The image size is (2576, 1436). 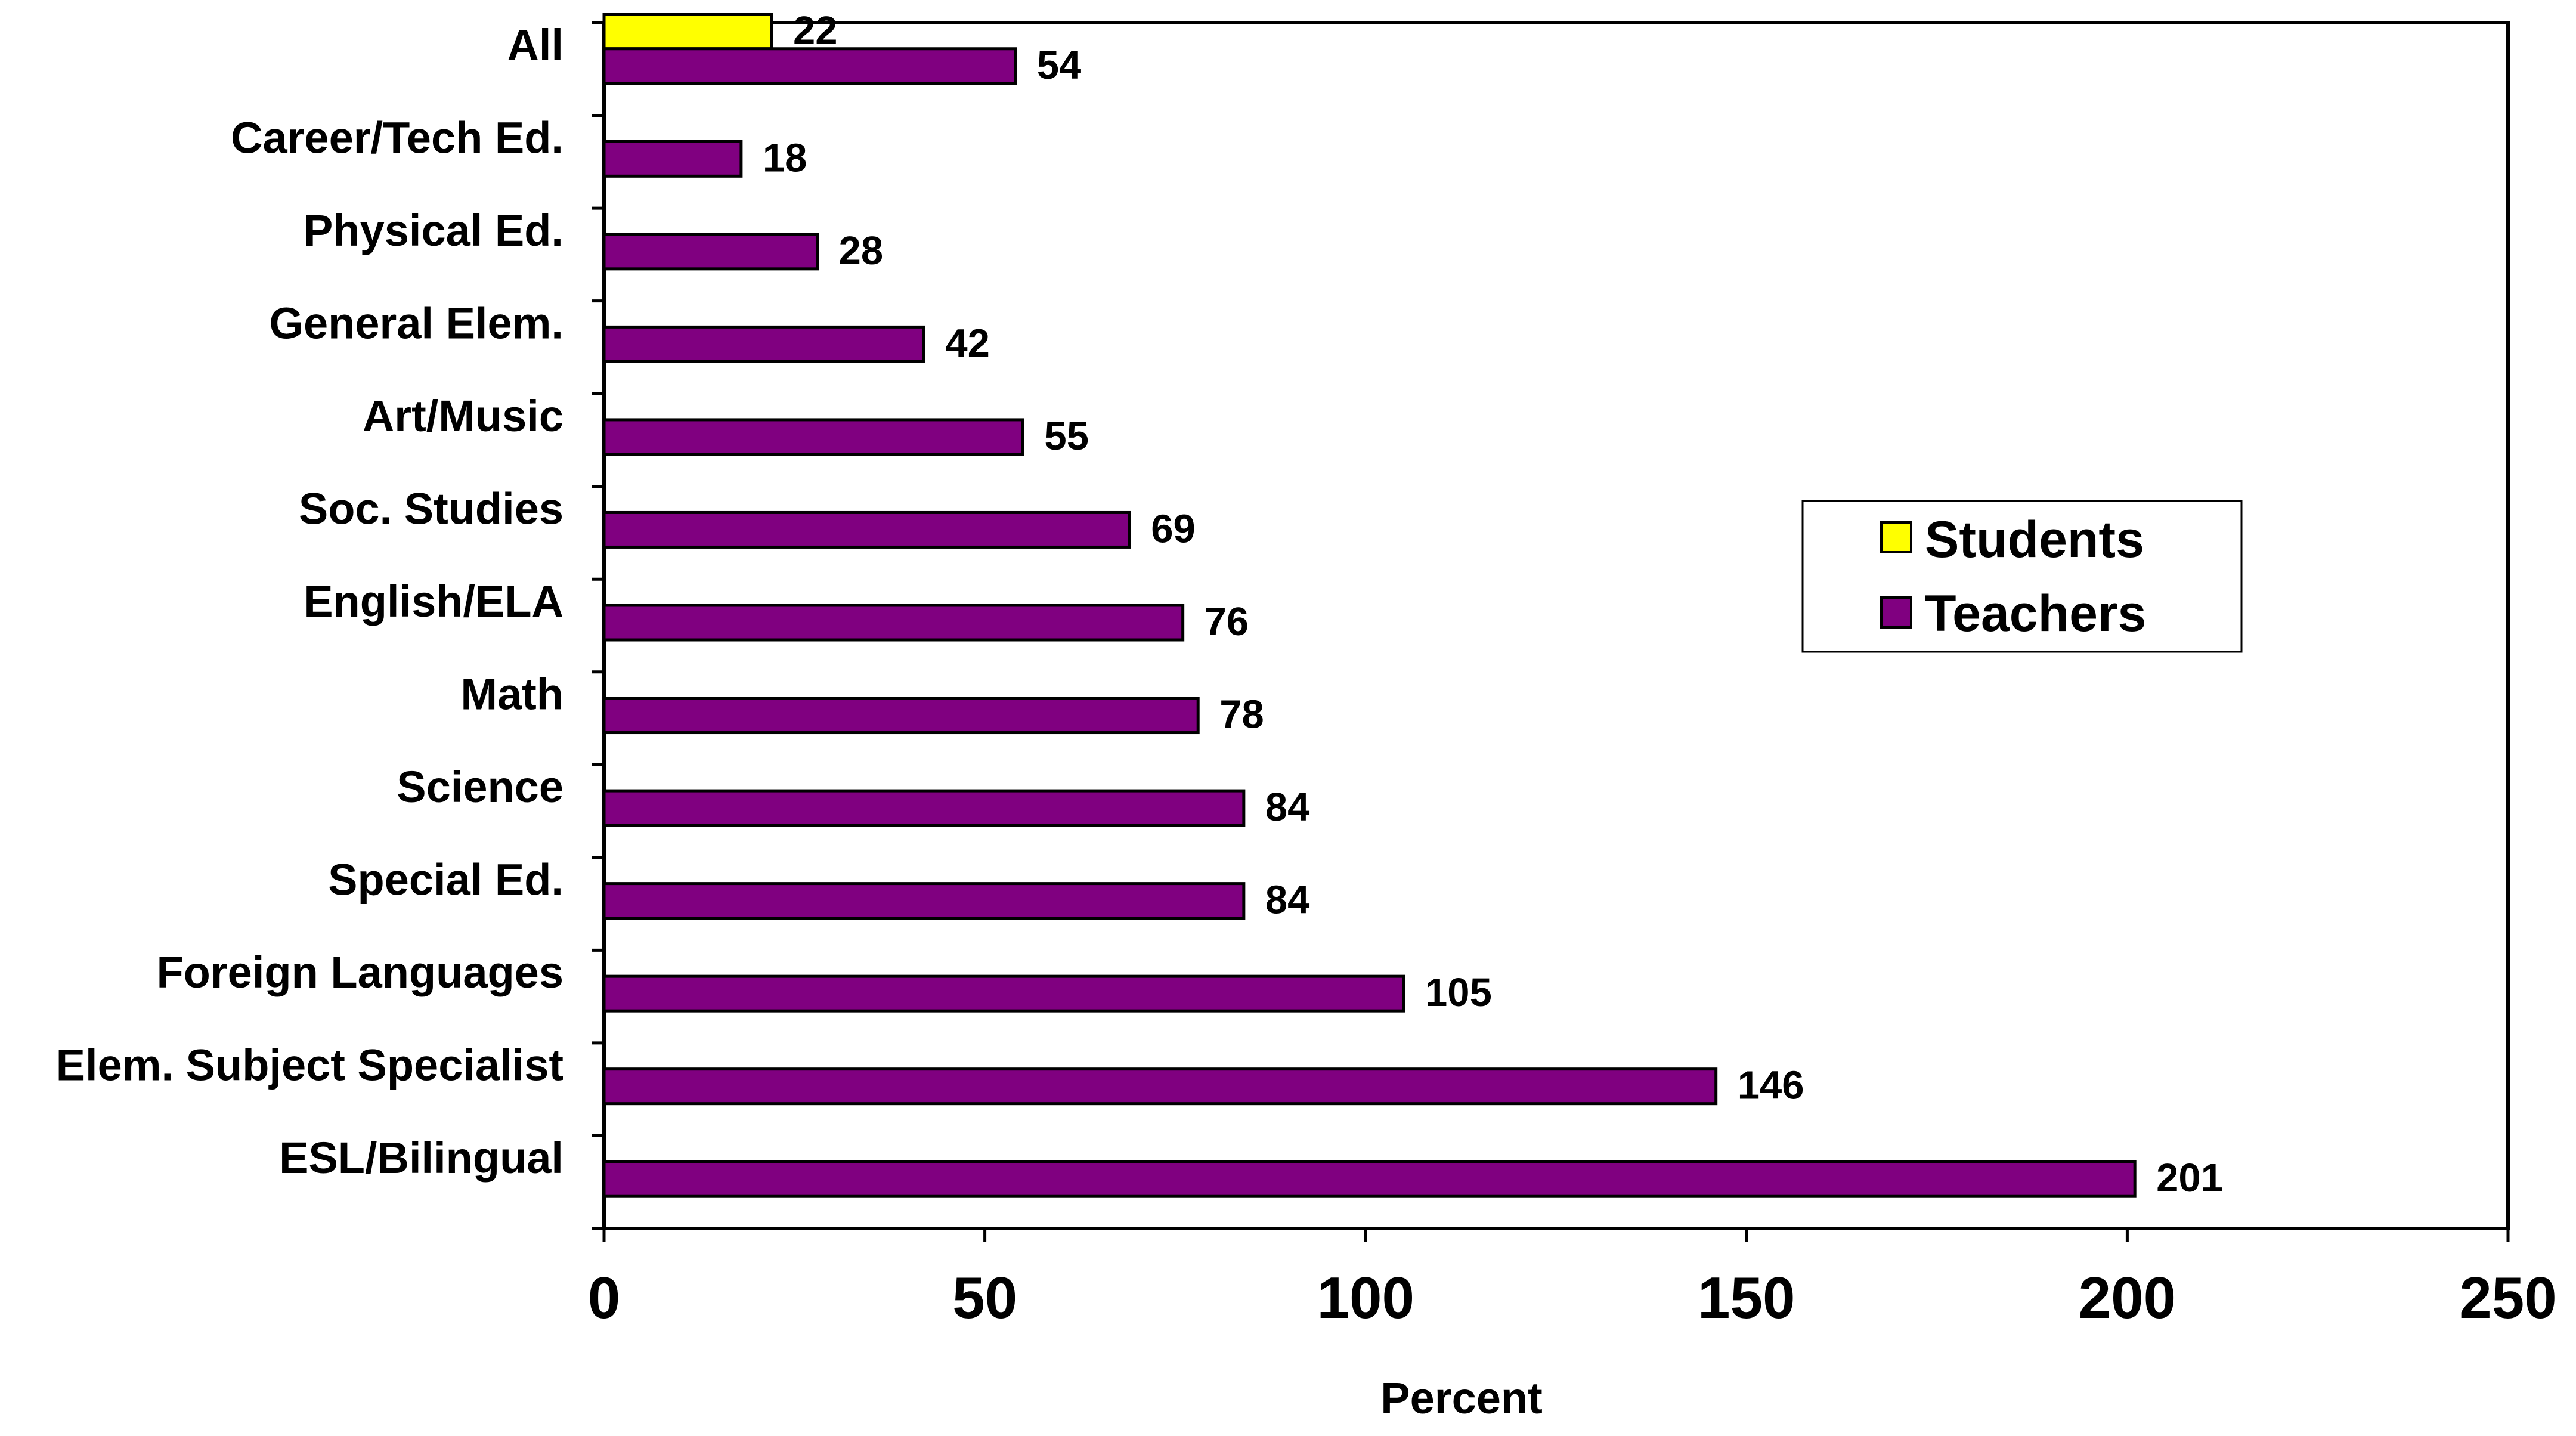 What do you see at coordinates (434, 230) in the screenshot?
I see `category-label-physical-ed: Physical Ed.` at bounding box center [434, 230].